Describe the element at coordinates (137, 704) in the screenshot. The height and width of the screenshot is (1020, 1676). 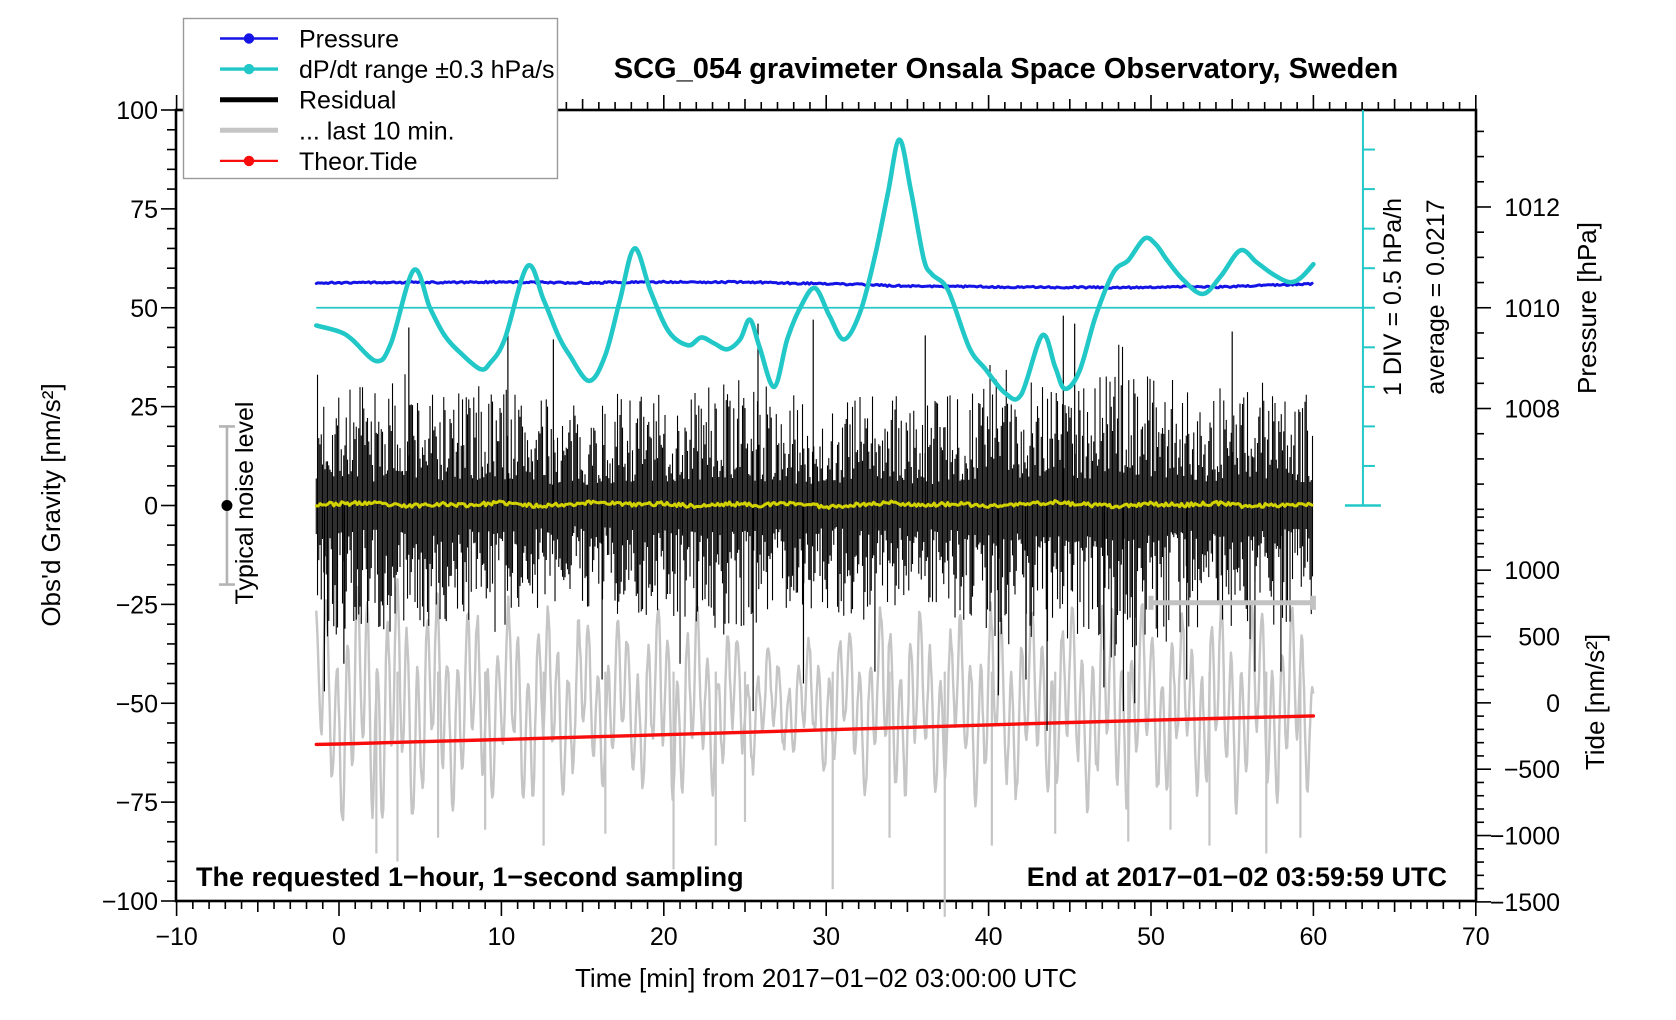
I see `gravity-tick-label: −50` at that location.